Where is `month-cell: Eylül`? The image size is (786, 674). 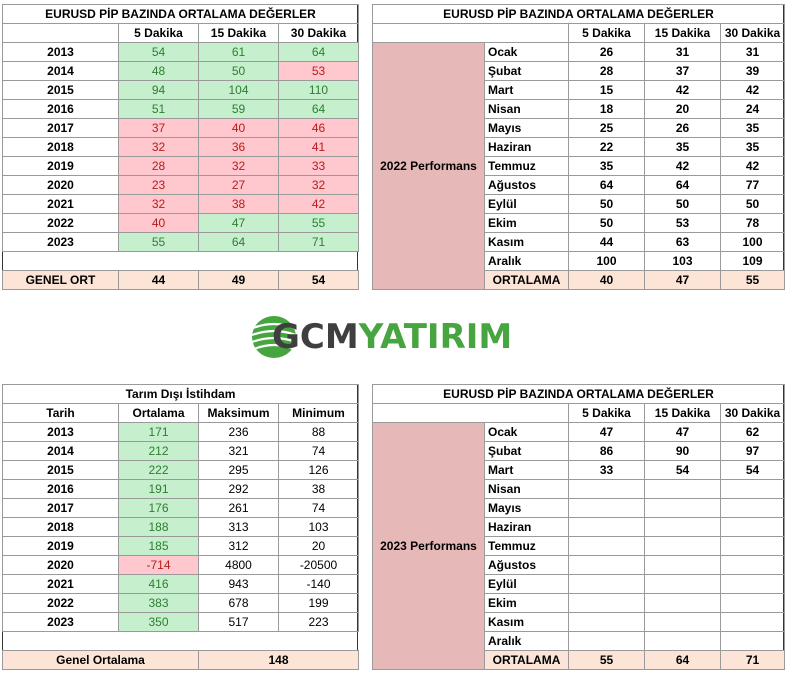
month-cell: Eylül is located at coordinates (526, 204).